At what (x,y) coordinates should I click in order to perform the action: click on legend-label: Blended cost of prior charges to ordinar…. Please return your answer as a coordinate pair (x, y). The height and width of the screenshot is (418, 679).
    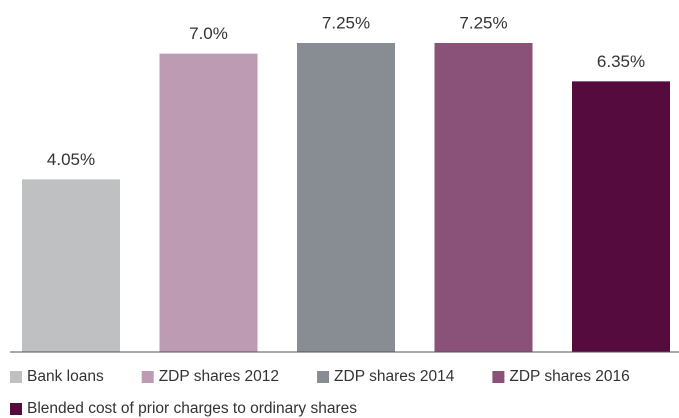
    Looking at the image, I should click on (192, 408).